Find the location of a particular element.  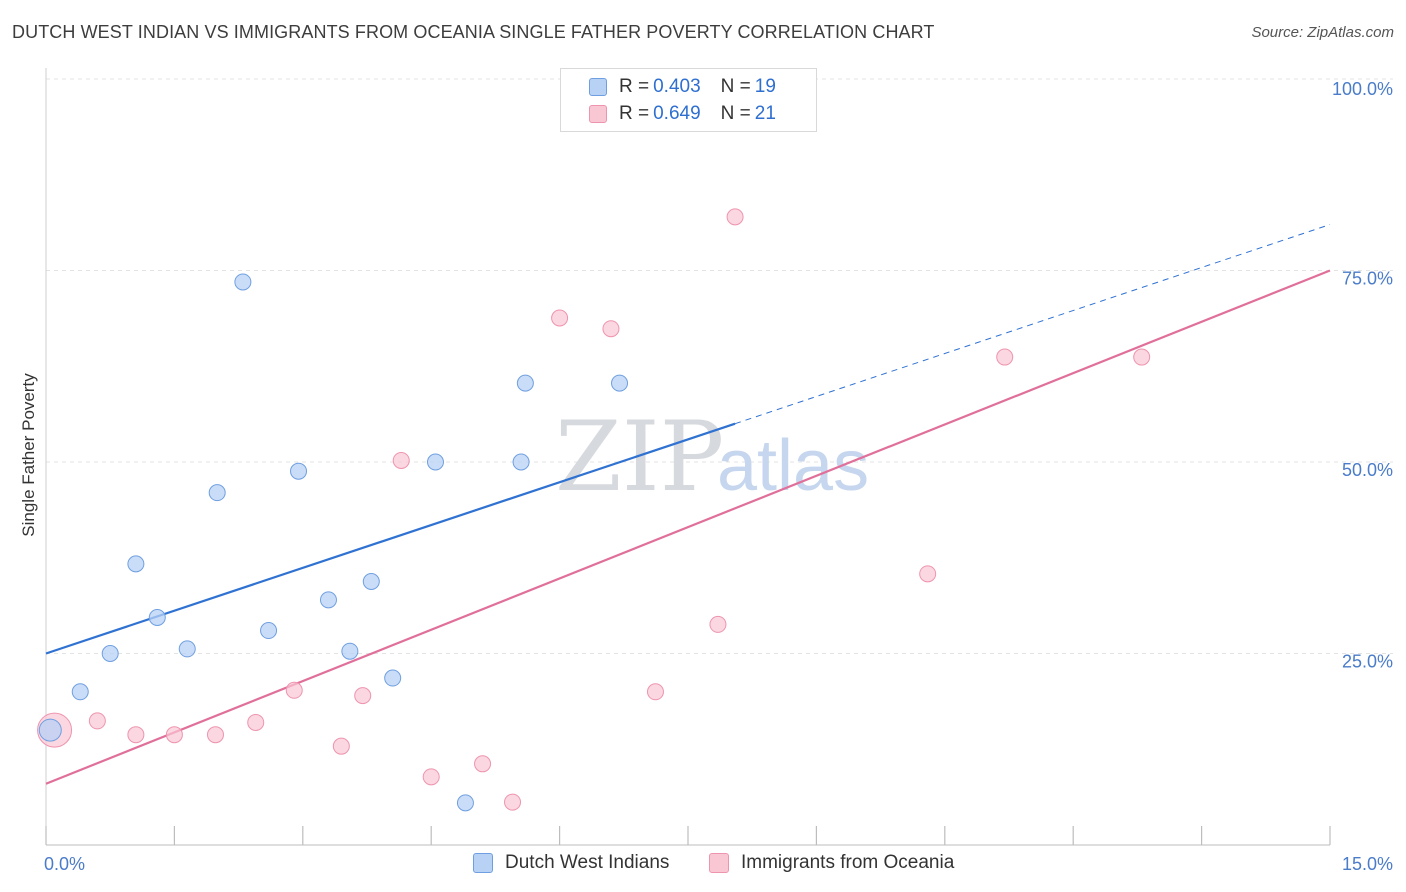

legend-row-immigrants-from-oceania: R = 0.649 N = 21 is located at coordinates (668, 114).